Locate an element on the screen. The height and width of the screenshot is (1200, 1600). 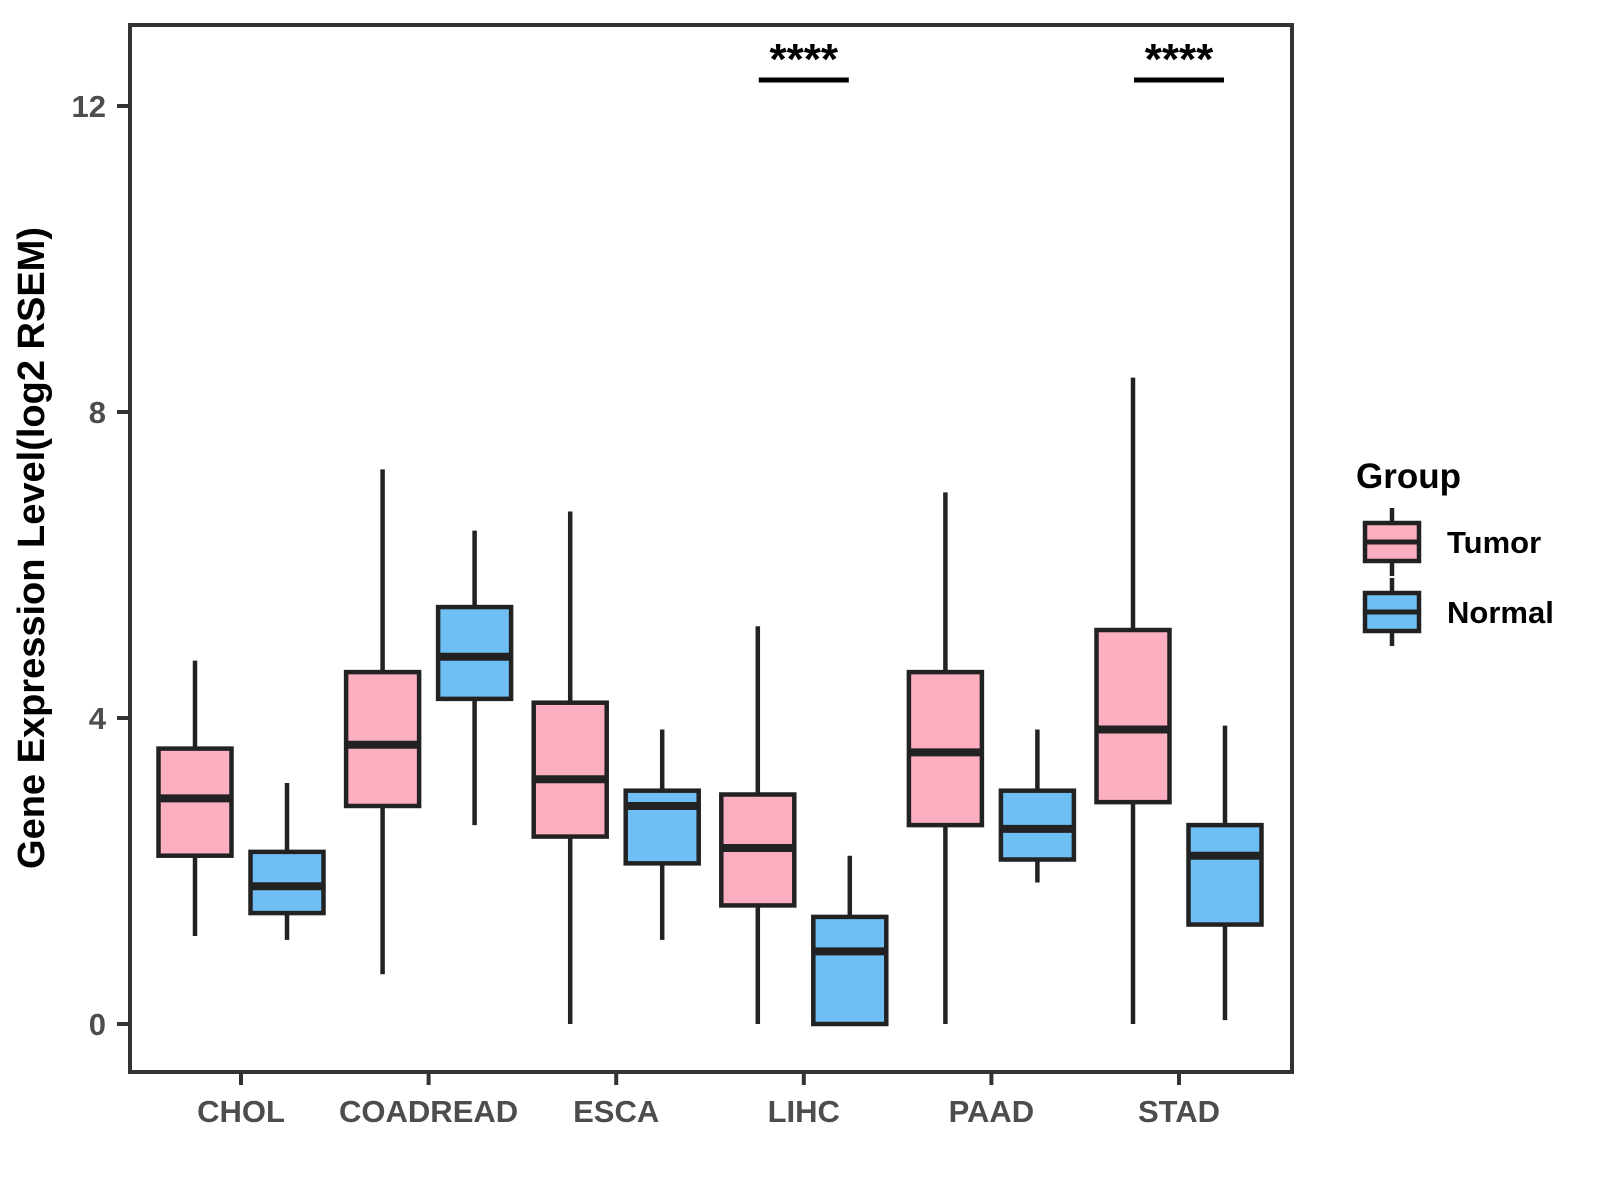
legend-item-normal: Normal is located at coordinates (1458, 612).